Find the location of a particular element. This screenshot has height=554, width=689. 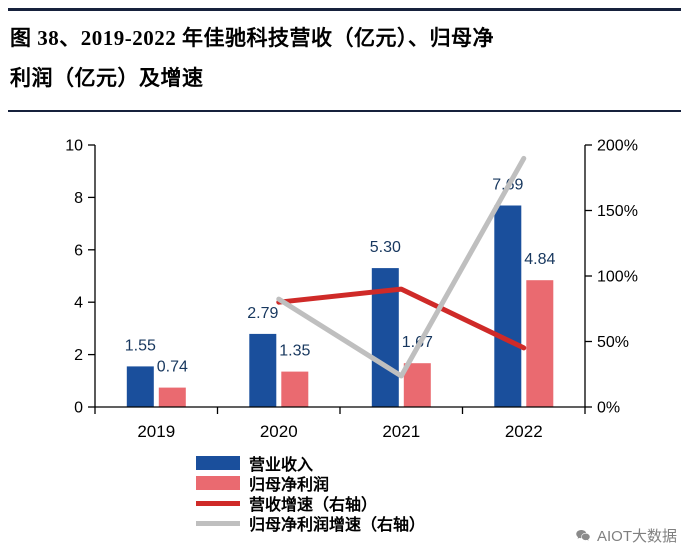

bar-value-label: 5.30 is located at coordinates (385, 247).